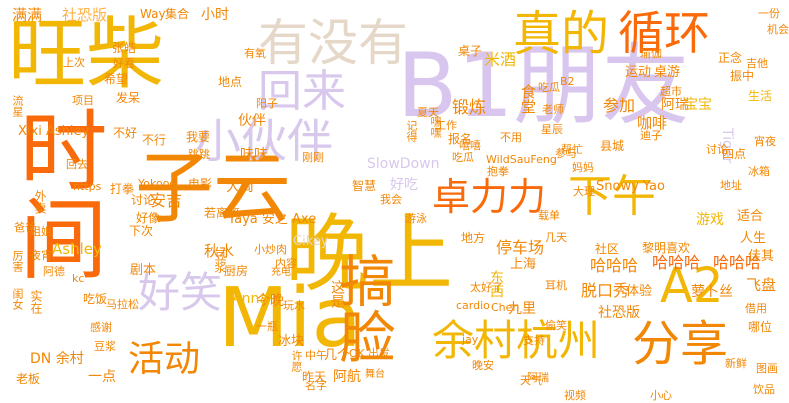  Describe the element at coordinates (470, 339) in the screenshot. I see `word-cloud-word: jay` at that location.